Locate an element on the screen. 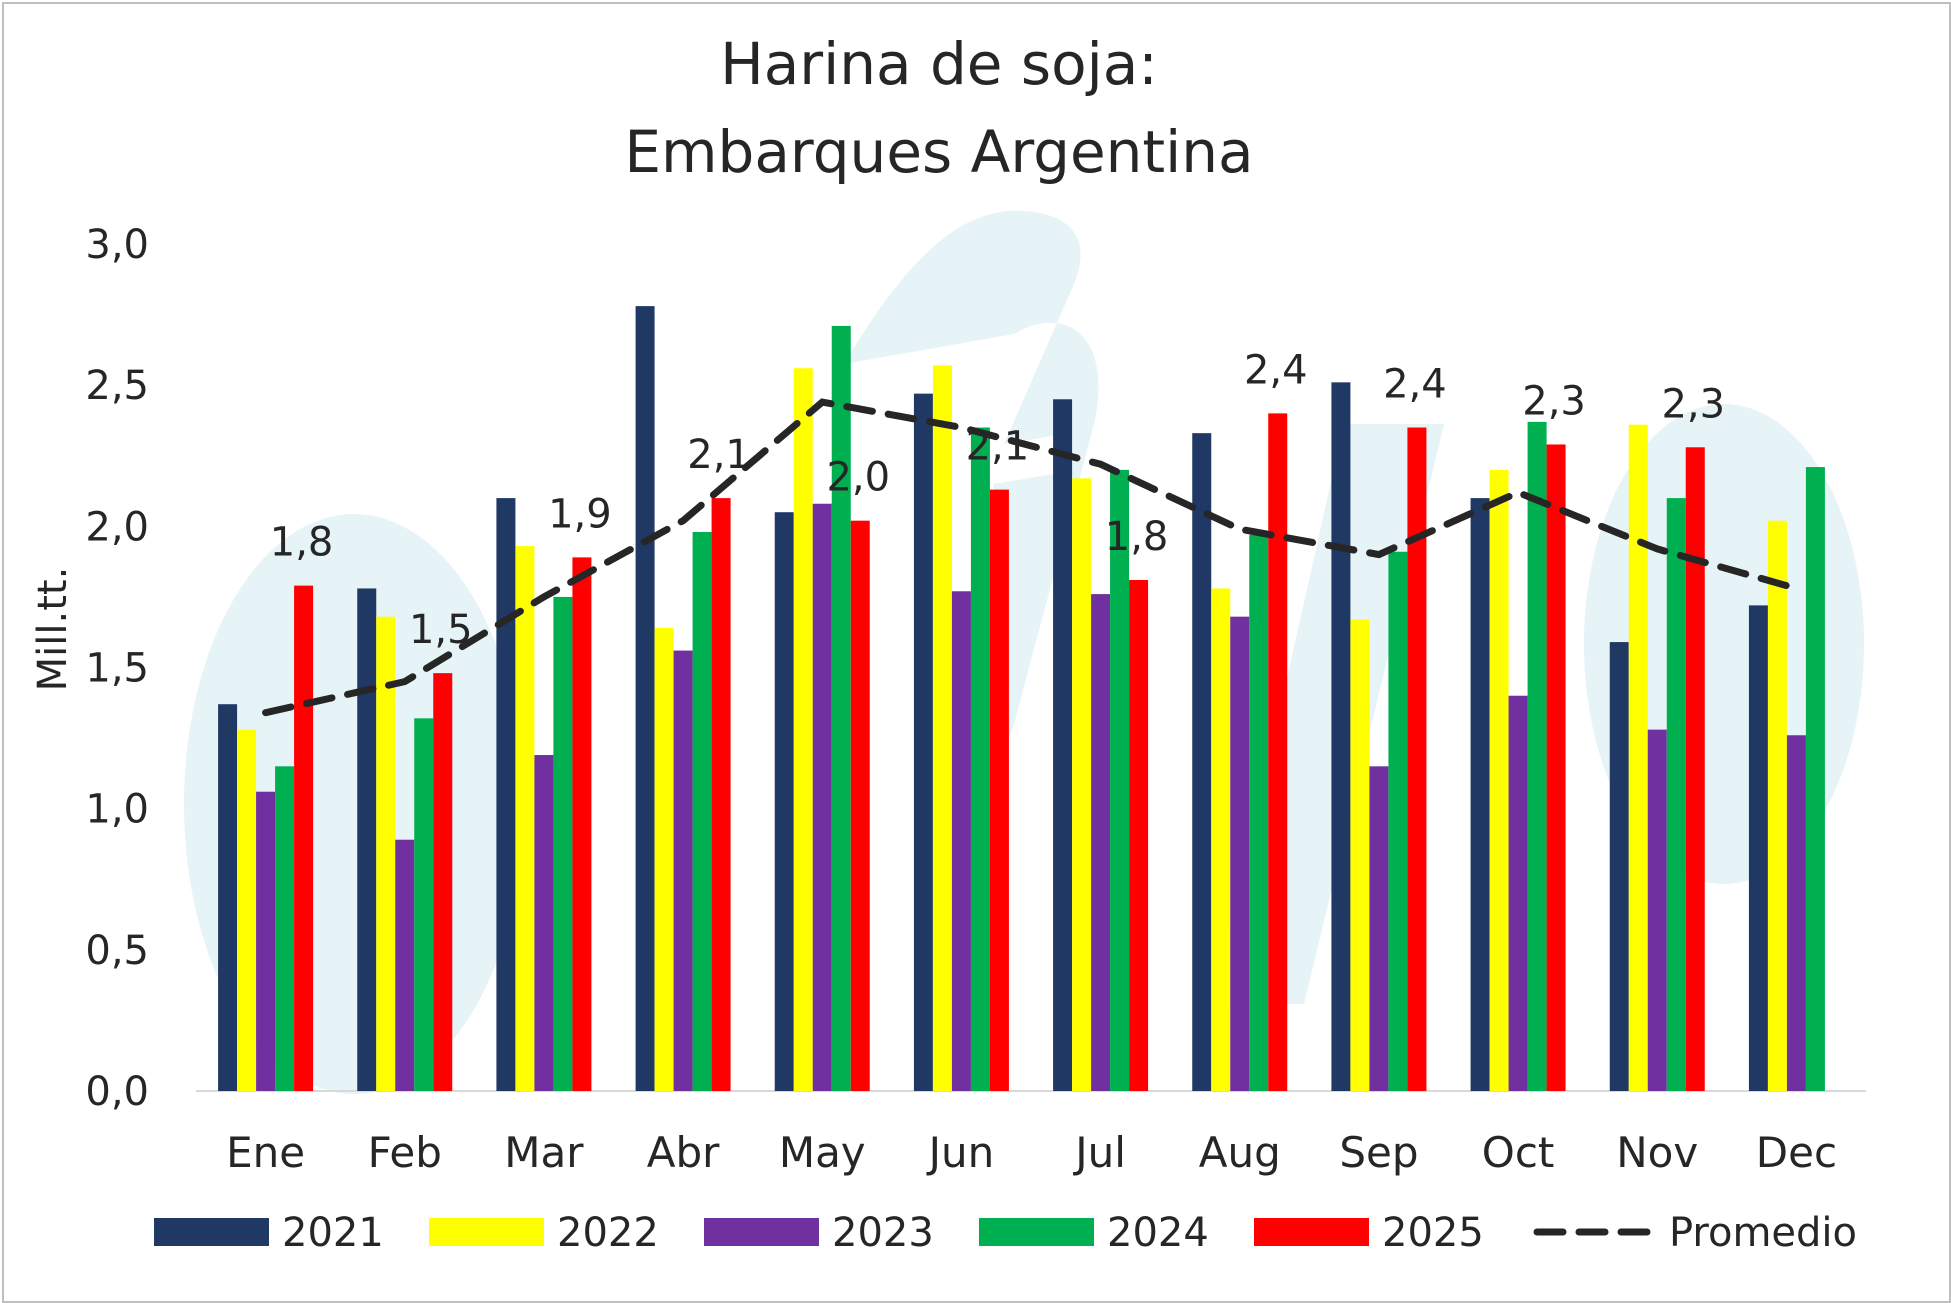 This screenshot has height=1303, width=1951. y-axis-label: Mill.tt. is located at coordinates (53, 629).